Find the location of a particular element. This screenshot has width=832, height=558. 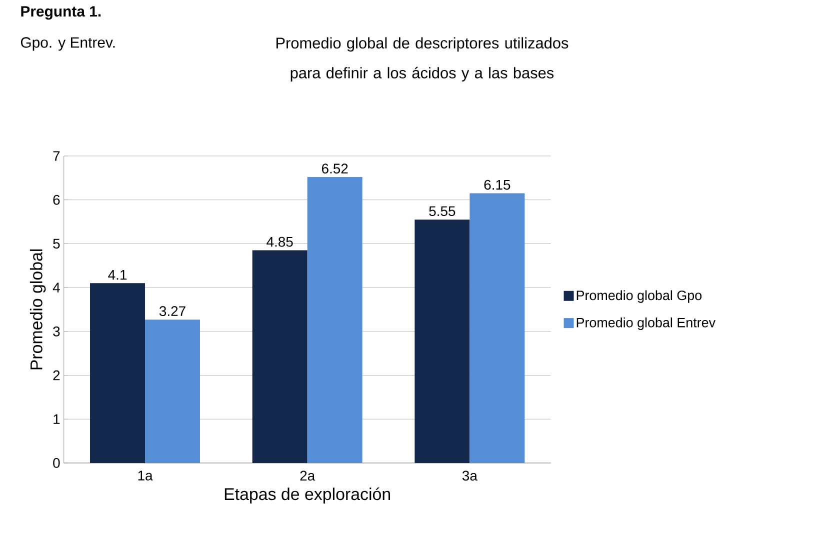

y-tick-label: 2 is located at coordinates (56, 375).